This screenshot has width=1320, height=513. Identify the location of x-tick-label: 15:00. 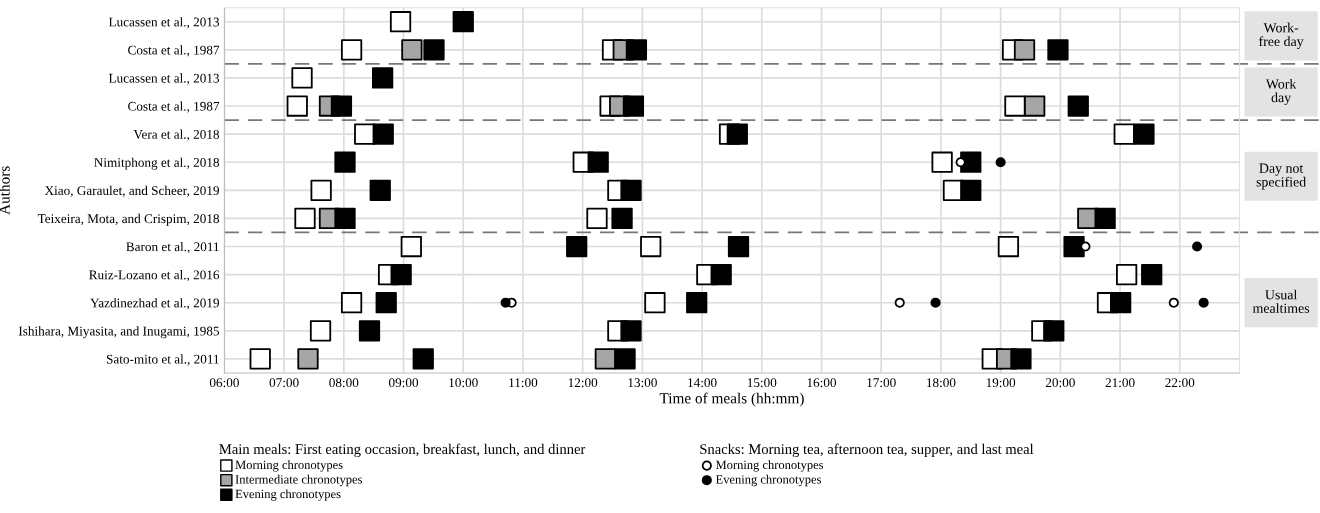
(762, 383).